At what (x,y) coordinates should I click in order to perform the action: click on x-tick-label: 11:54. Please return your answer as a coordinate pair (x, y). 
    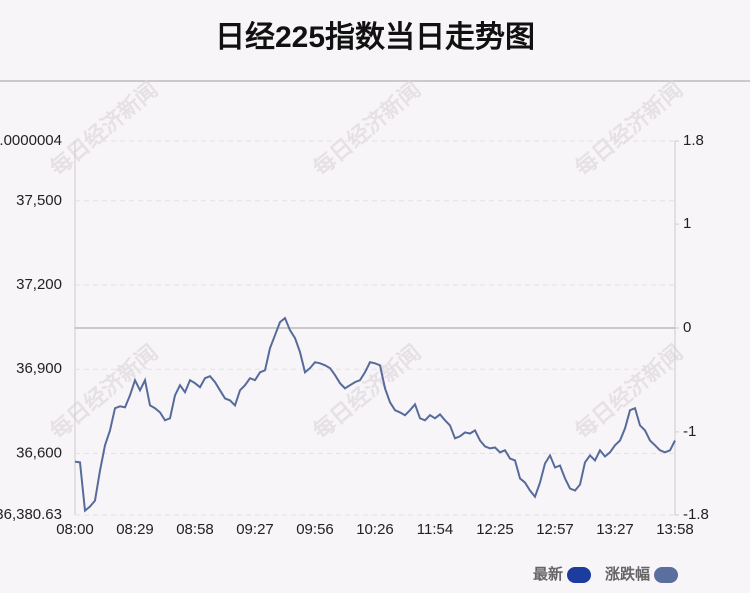
    Looking at the image, I should click on (435, 529).